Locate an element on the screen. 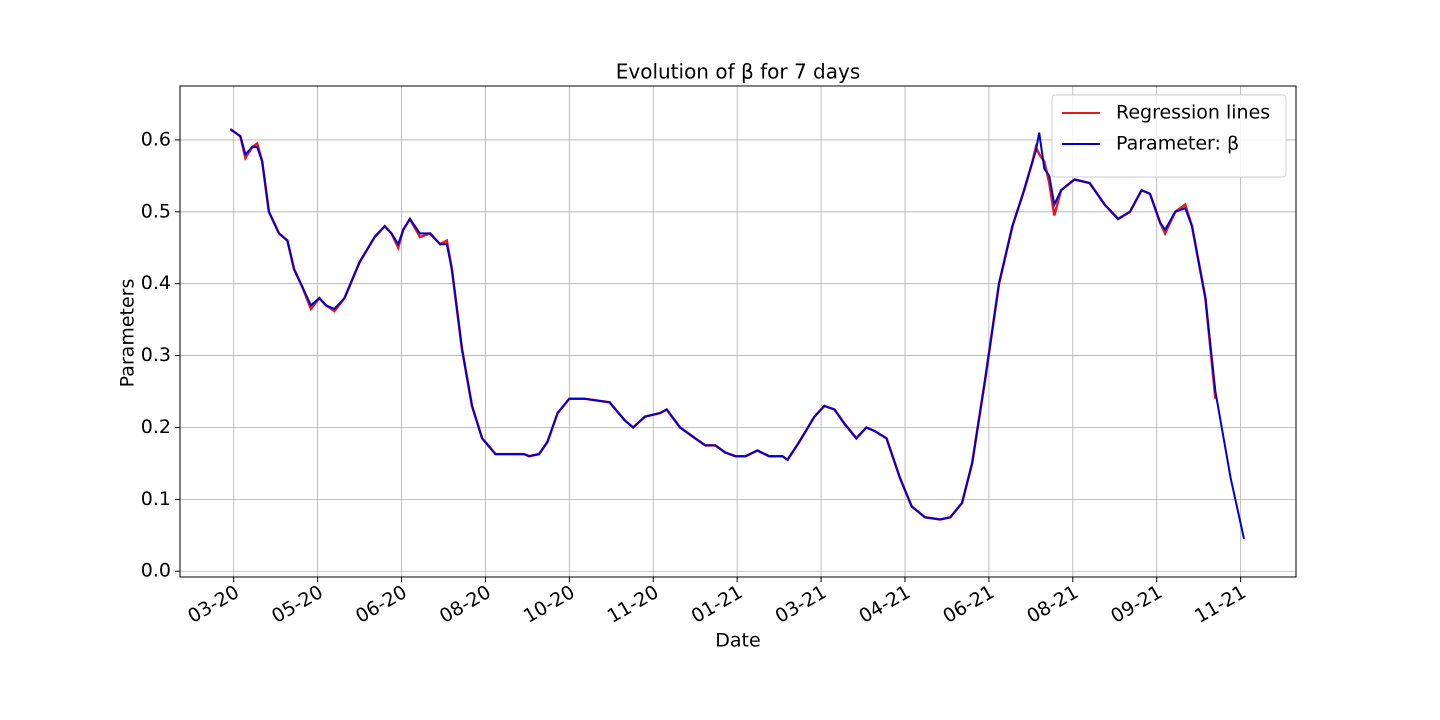 The image size is (1440, 720). y-tick-label: 0.3 is located at coordinates (156, 355).